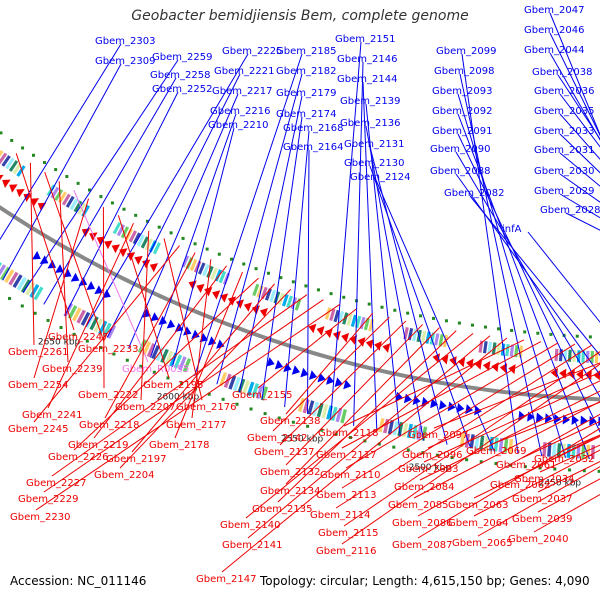 The width and height of the screenshot is (600, 604). Describe the element at coordinates (40, 517) in the screenshot. I see `reverse-gene-label: Gbem_2230` at that location.